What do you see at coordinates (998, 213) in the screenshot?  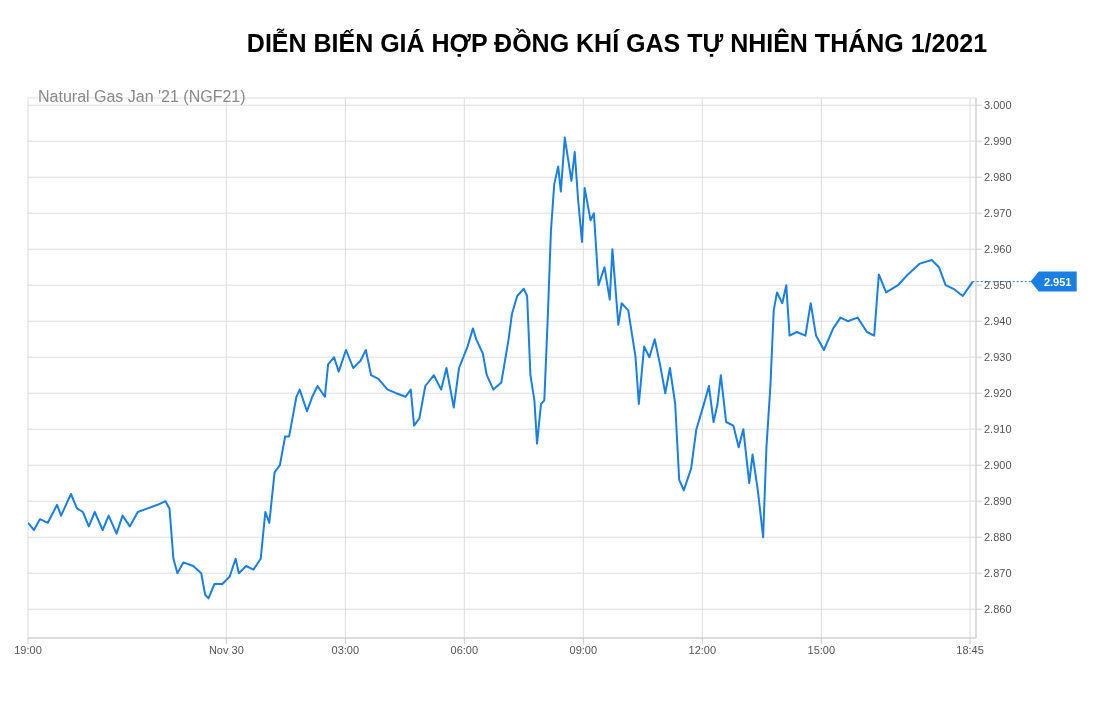 I see `y-tick-label: 2.970` at bounding box center [998, 213].